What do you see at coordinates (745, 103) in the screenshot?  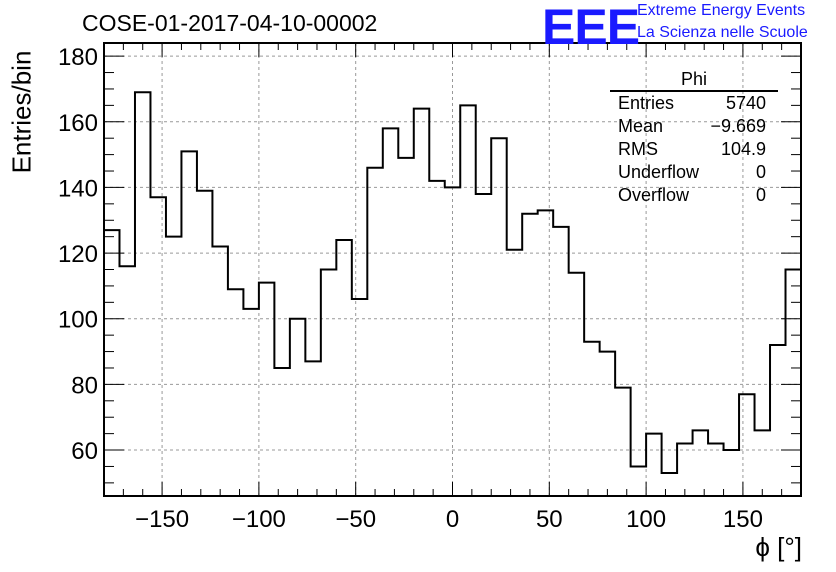 I see `stats-value: 5740` at bounding box center [745, 103].